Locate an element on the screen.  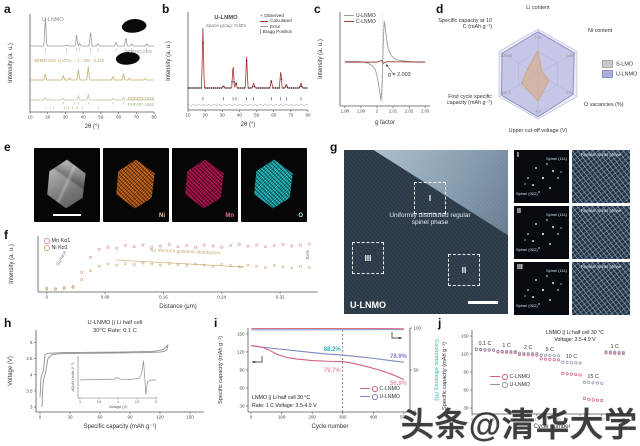
fft-spots-icon is located at coordinates (542, 289).